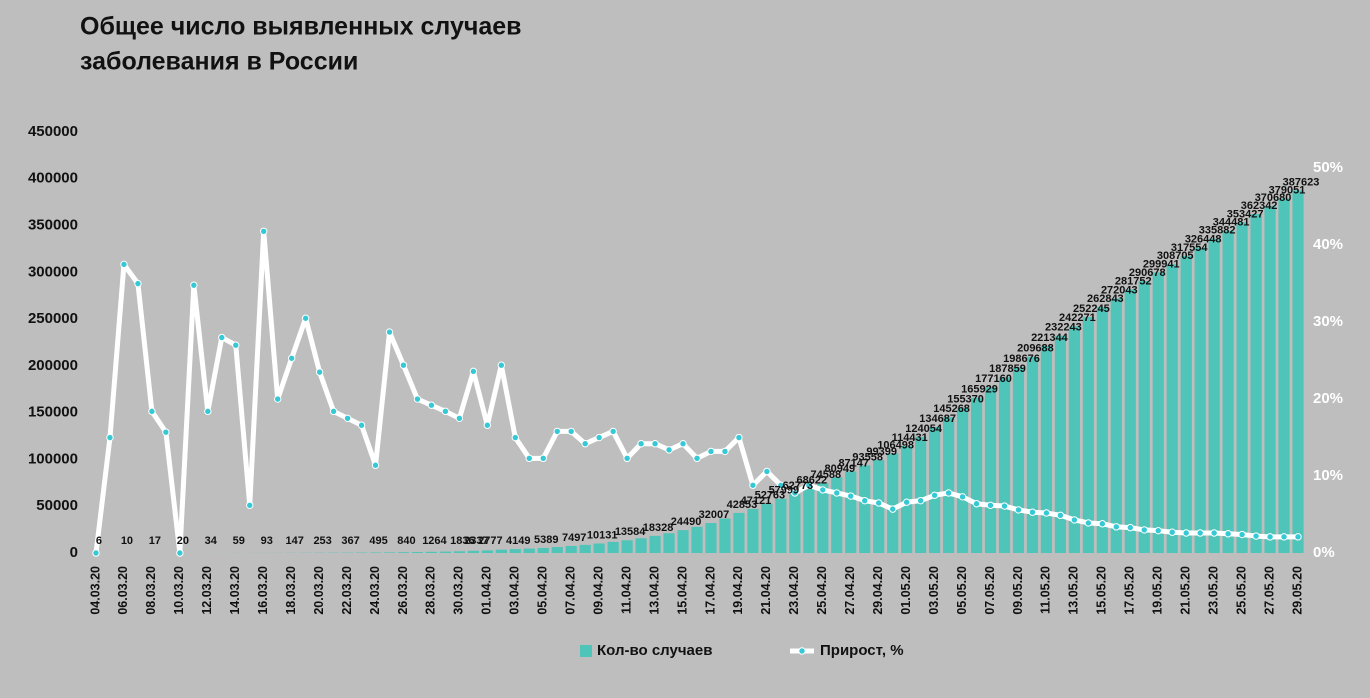 This screenshot has height=698, width=1370. What do you see at coordinates (53, 178) in the screenshot?
I see `y-tick-label: 400000` at bounding box center [53, 178].